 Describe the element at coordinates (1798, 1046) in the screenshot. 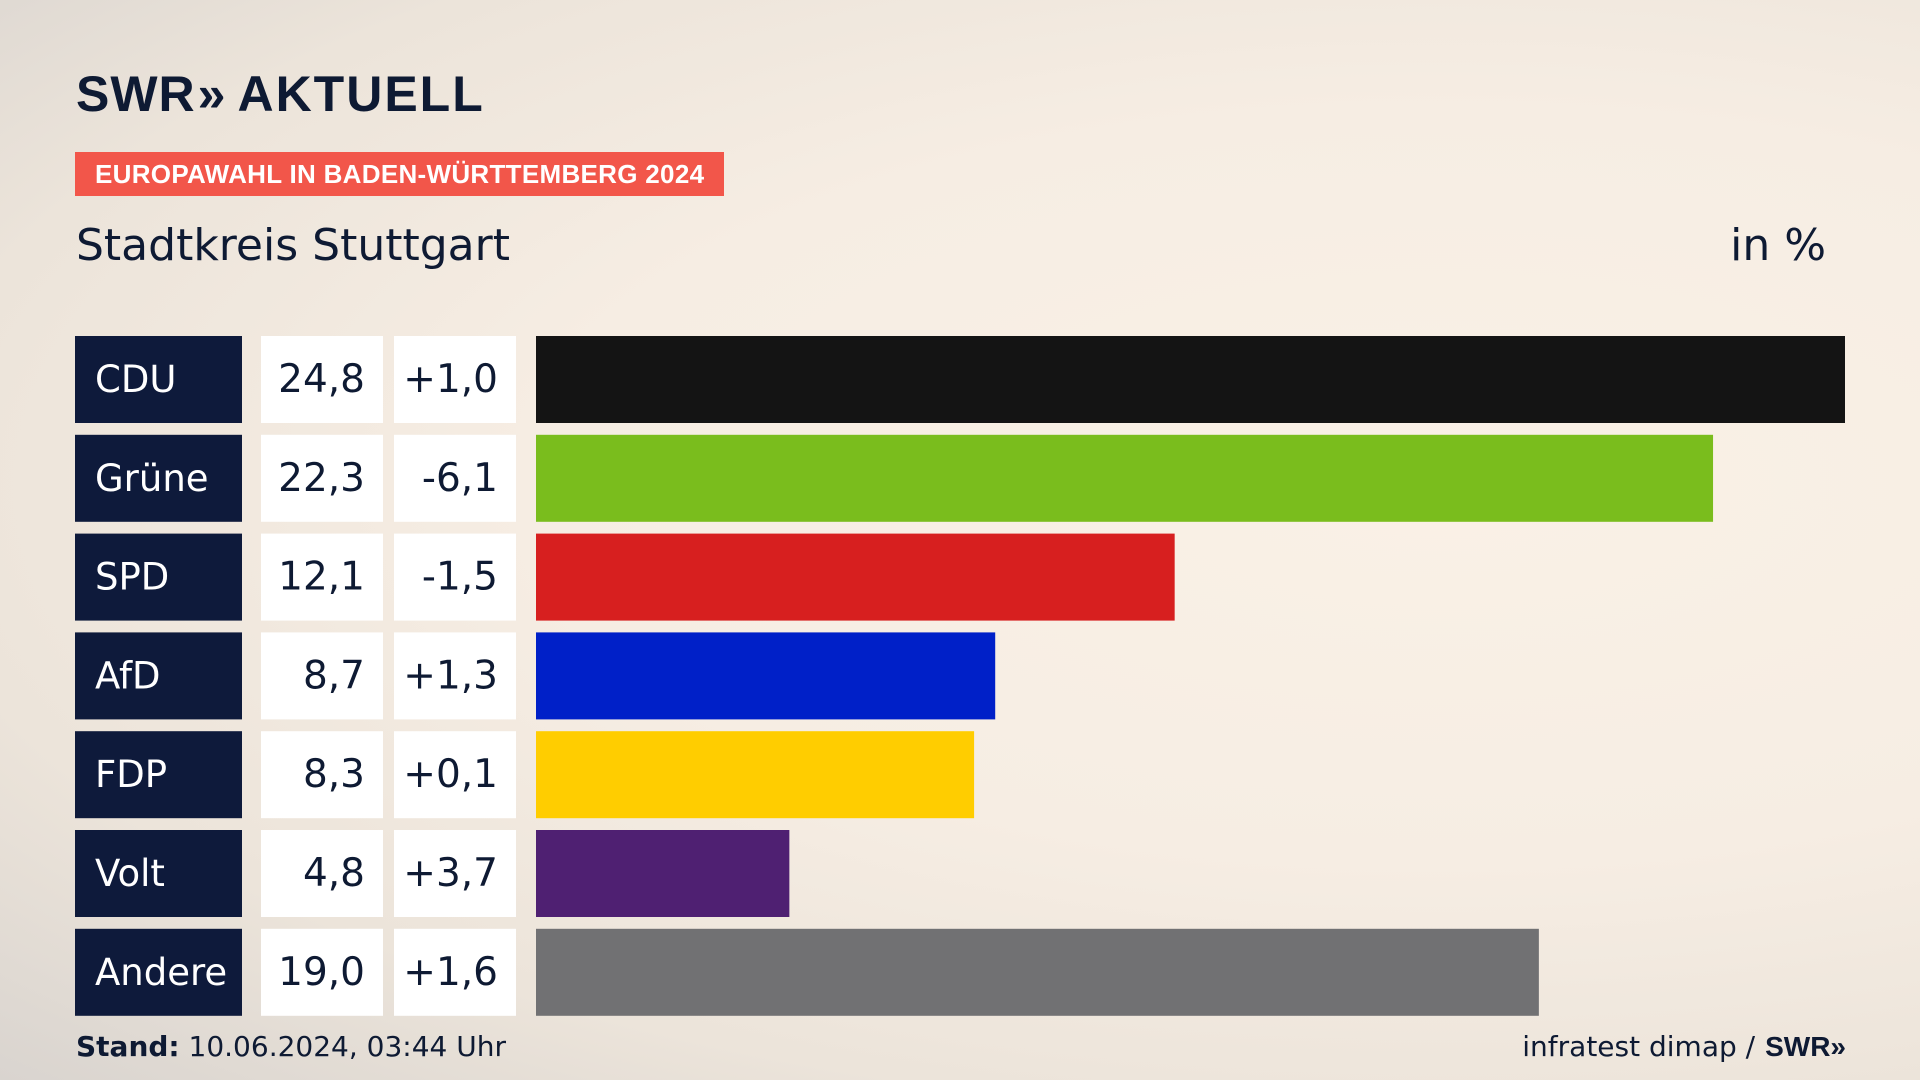

I see `mini-logo-text: SWR` at that location.